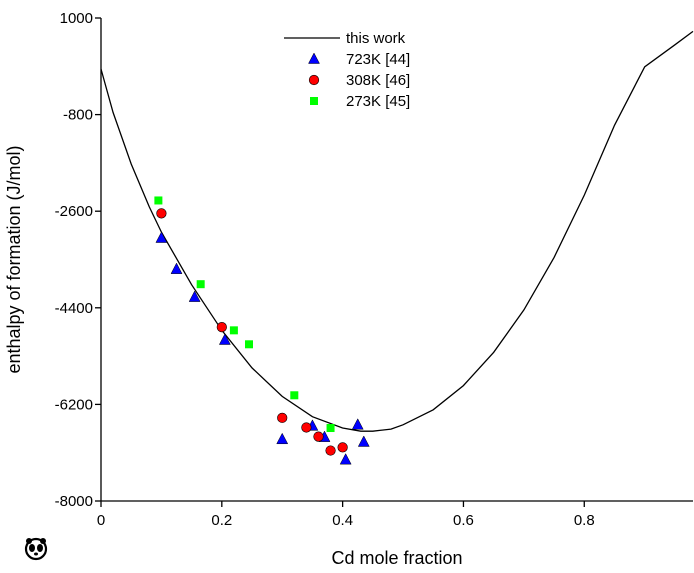 The image size is (694, 573). What do you see at coordinates (36, 549) in the screenshot?
I see `panda-logo-icon` at bounding box center [36, 549].